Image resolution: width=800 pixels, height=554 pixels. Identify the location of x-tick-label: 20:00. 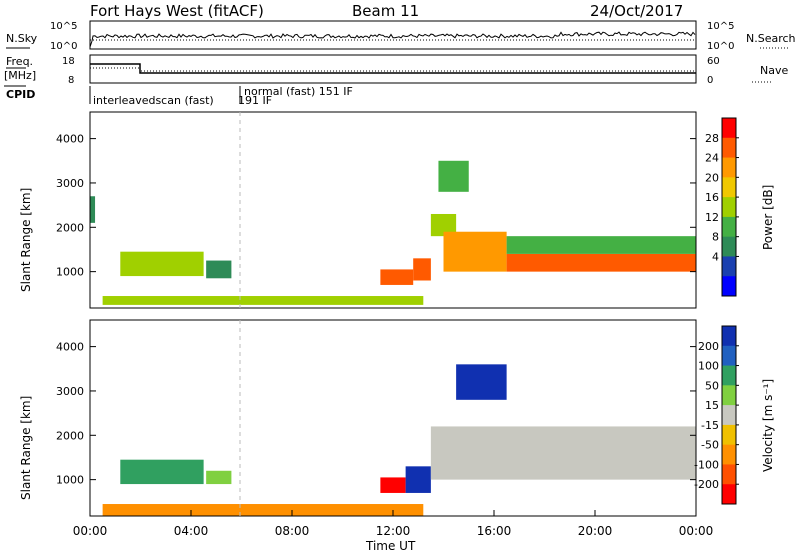
(595, 531).